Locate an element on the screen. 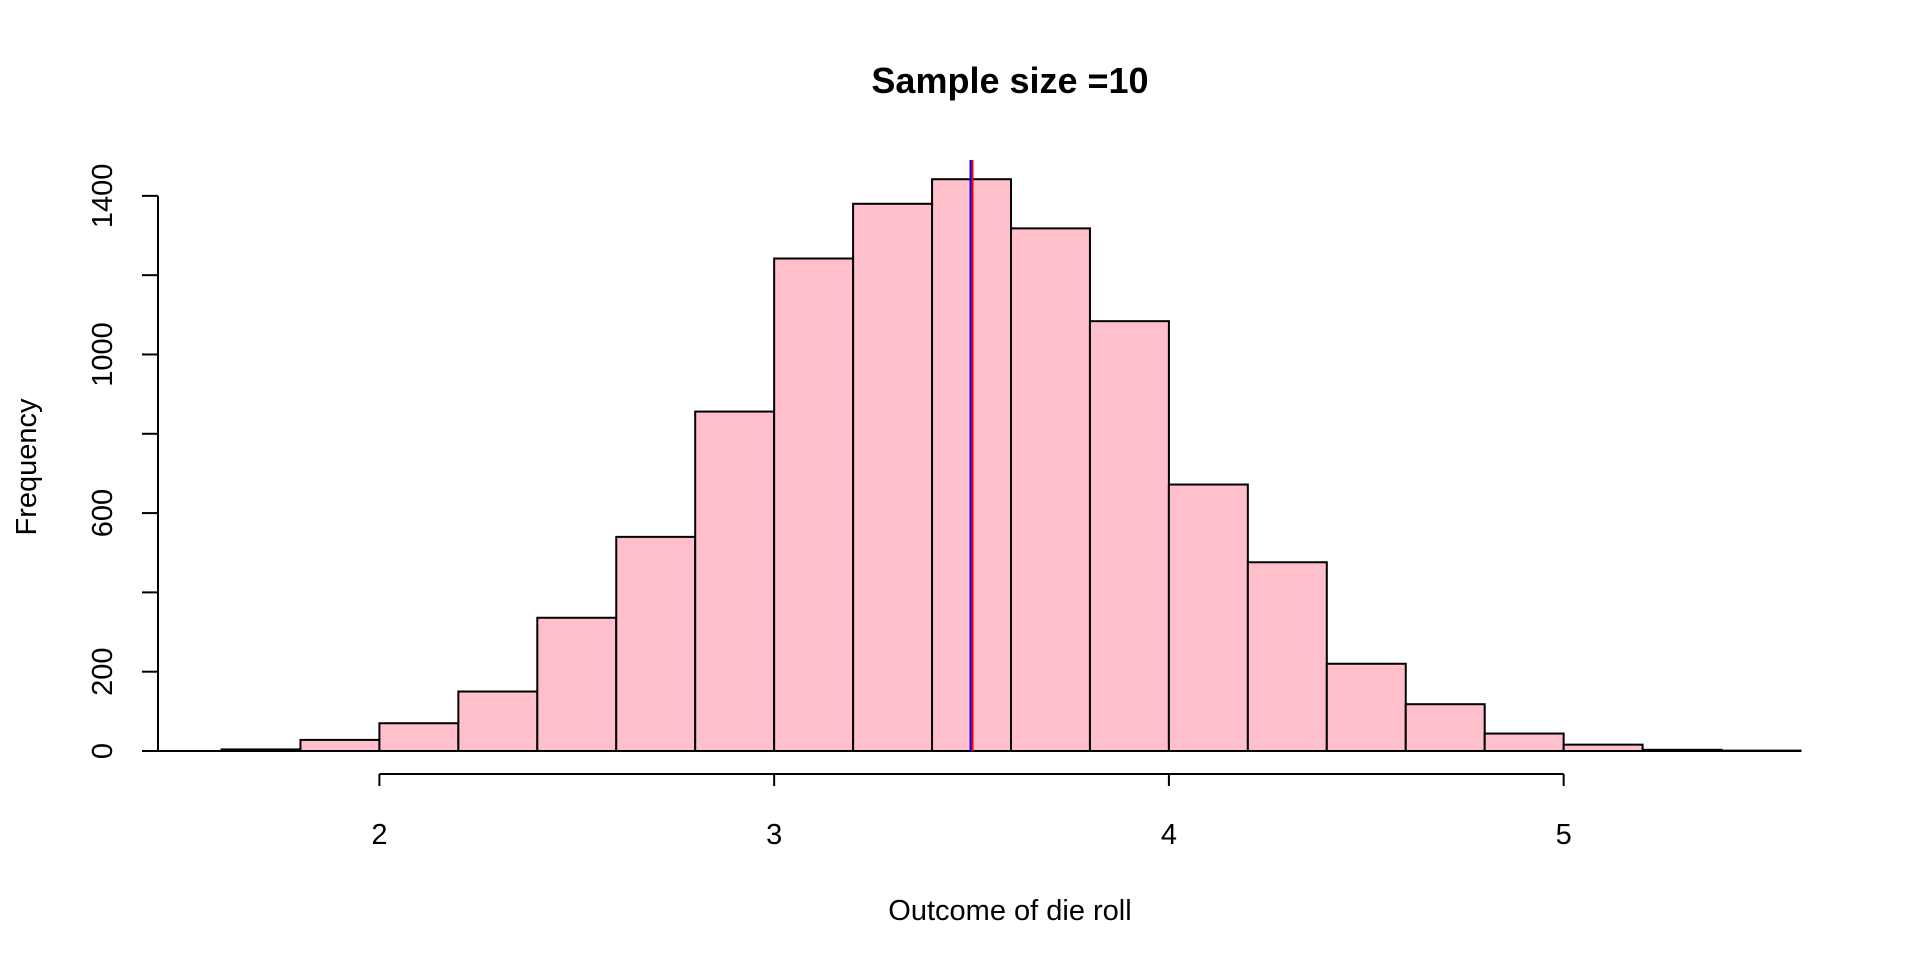  chart-title: Sample size =10 is located at coordinates (1009, 80).